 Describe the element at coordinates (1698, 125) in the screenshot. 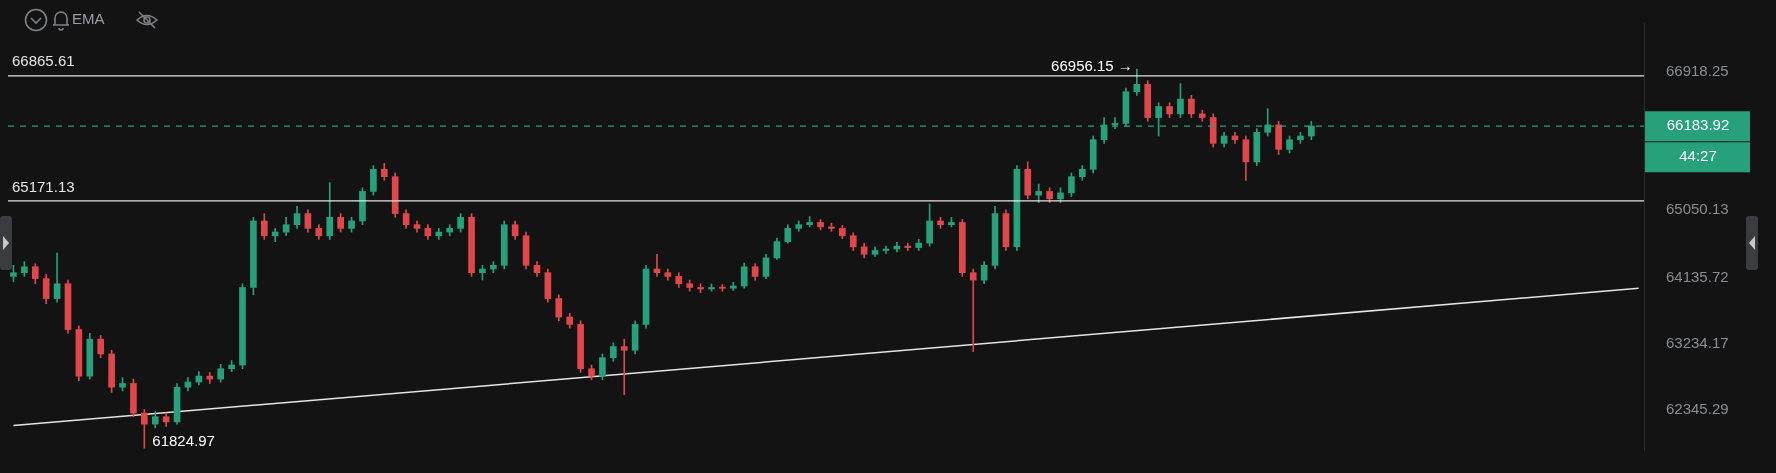

I see `ref-line-label: 66183.92` at that location.